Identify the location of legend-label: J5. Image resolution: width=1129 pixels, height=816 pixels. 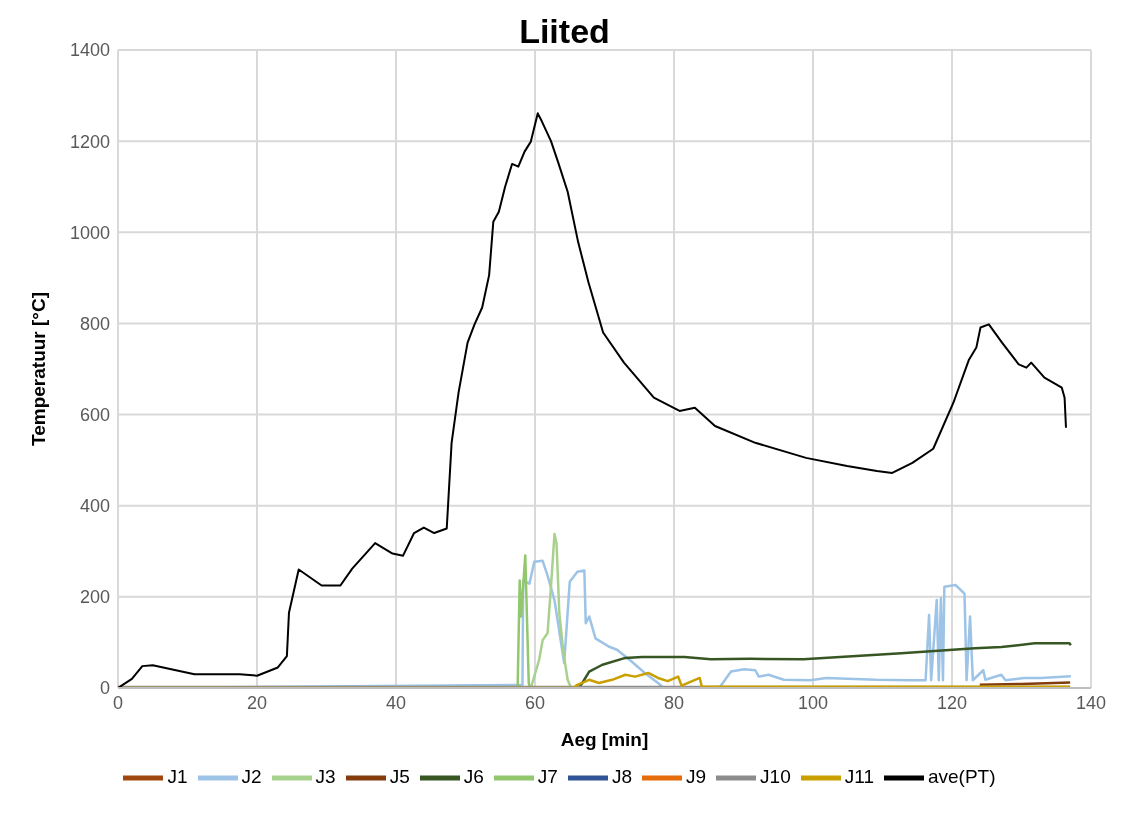
(399, 777).